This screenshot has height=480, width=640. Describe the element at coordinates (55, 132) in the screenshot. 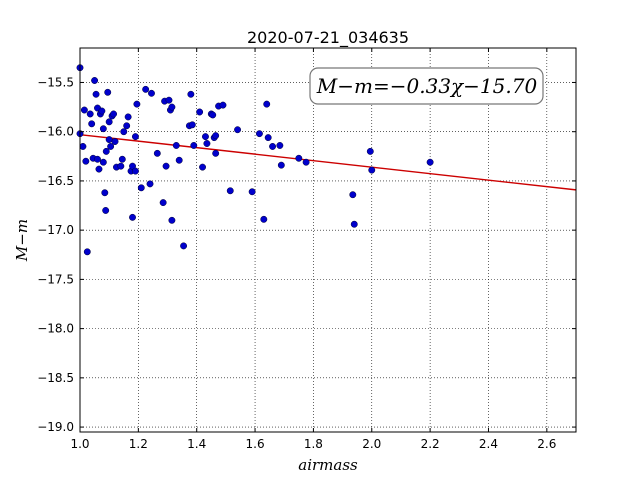

I see `y-tick-label: −16.0` at that location.